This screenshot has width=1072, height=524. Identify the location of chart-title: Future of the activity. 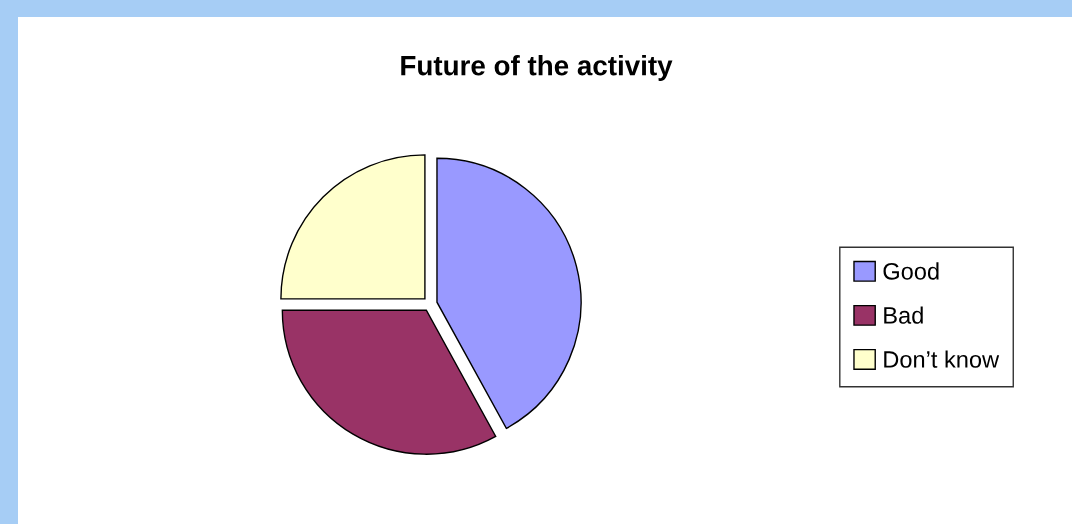
(537, 68).